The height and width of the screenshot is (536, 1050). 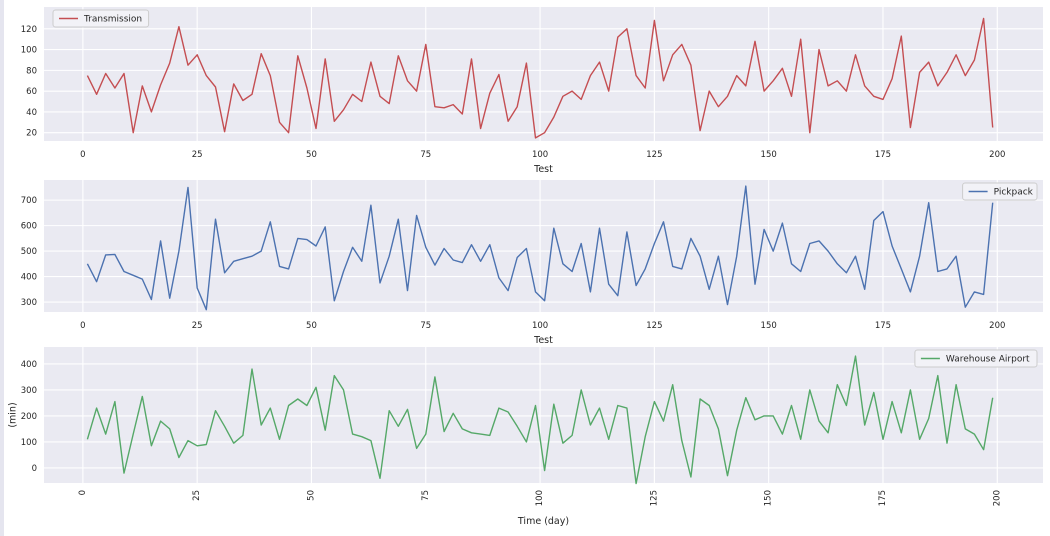 I want to click on y-tick-label: 700, so click(x=29, y=201).